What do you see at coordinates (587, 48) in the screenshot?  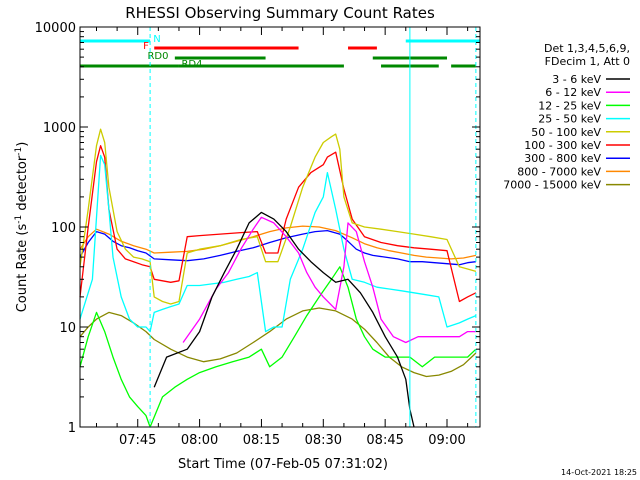 I see `legend-header-1: Det 1,3,4,5,6,9,` at bounding box center [587, 48].